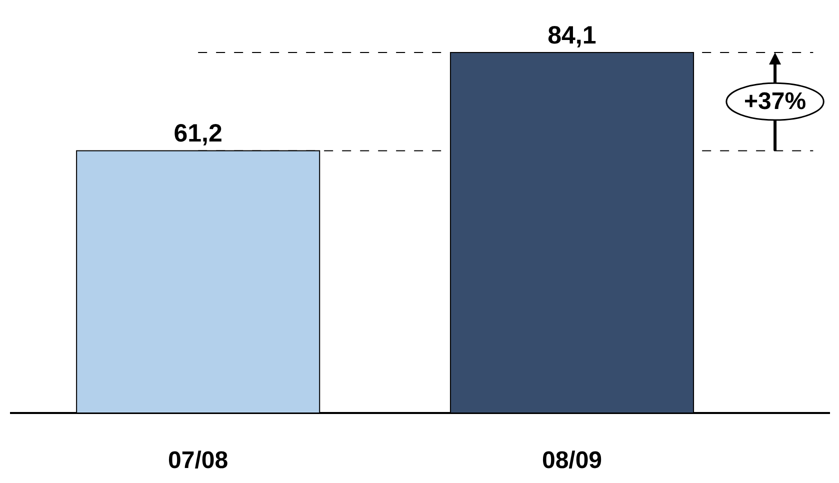  Describe the element at coordinates (775, 101) in the screenshot. I see `annotation: +37%` at that location.